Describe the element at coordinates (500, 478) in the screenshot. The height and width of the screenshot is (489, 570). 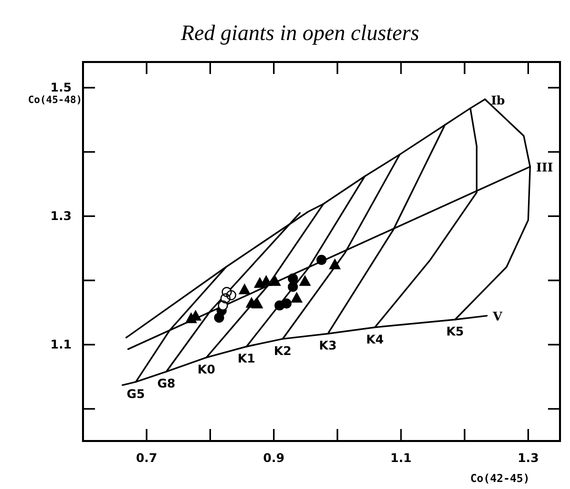
I see `x-axis-title: Co(42-45)` at that location.